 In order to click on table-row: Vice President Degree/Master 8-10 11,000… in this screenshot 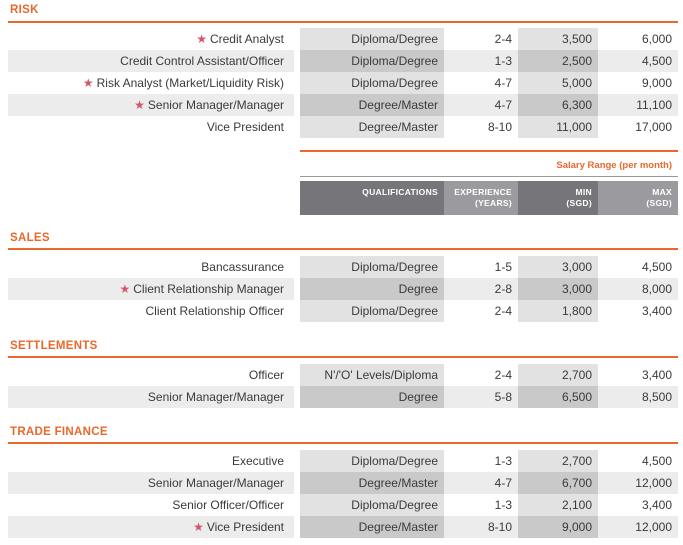, I will do `click(341, 127)`.